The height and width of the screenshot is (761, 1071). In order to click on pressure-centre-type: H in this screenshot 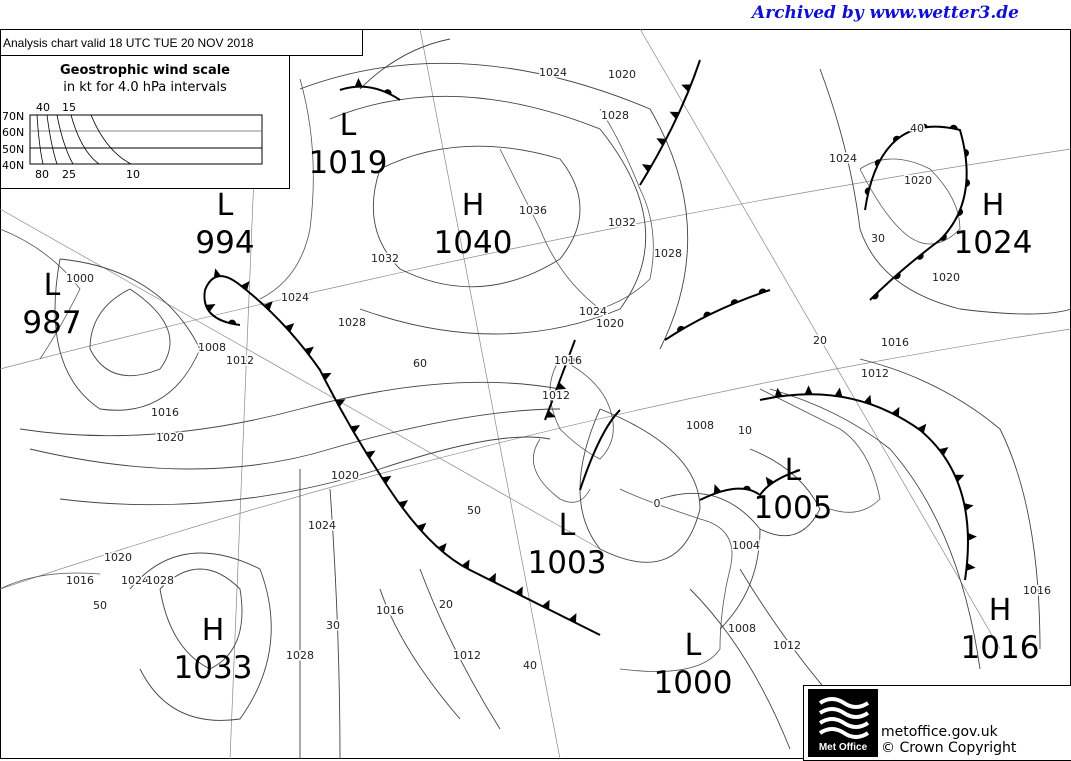, I will do `click(213, 630)`.